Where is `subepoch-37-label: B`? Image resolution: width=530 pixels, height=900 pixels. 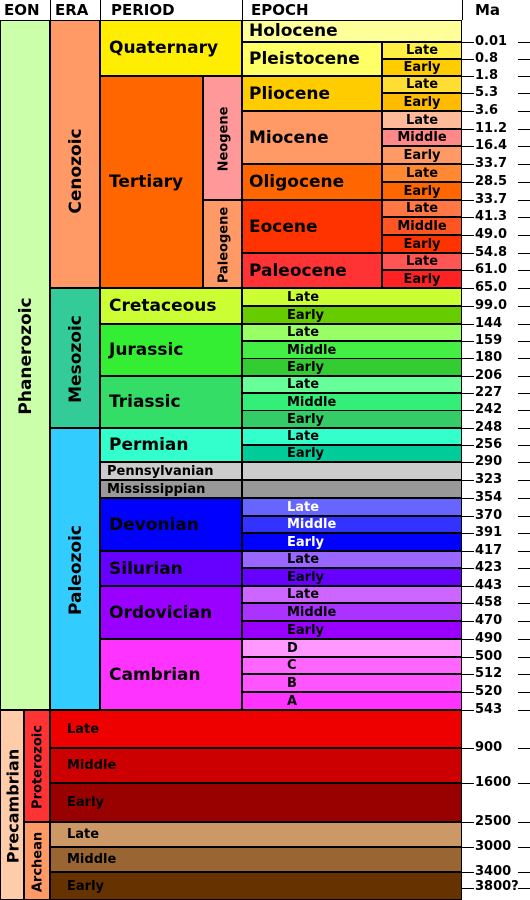
subepoch-37-label: B is located at coordinates (292, 683).